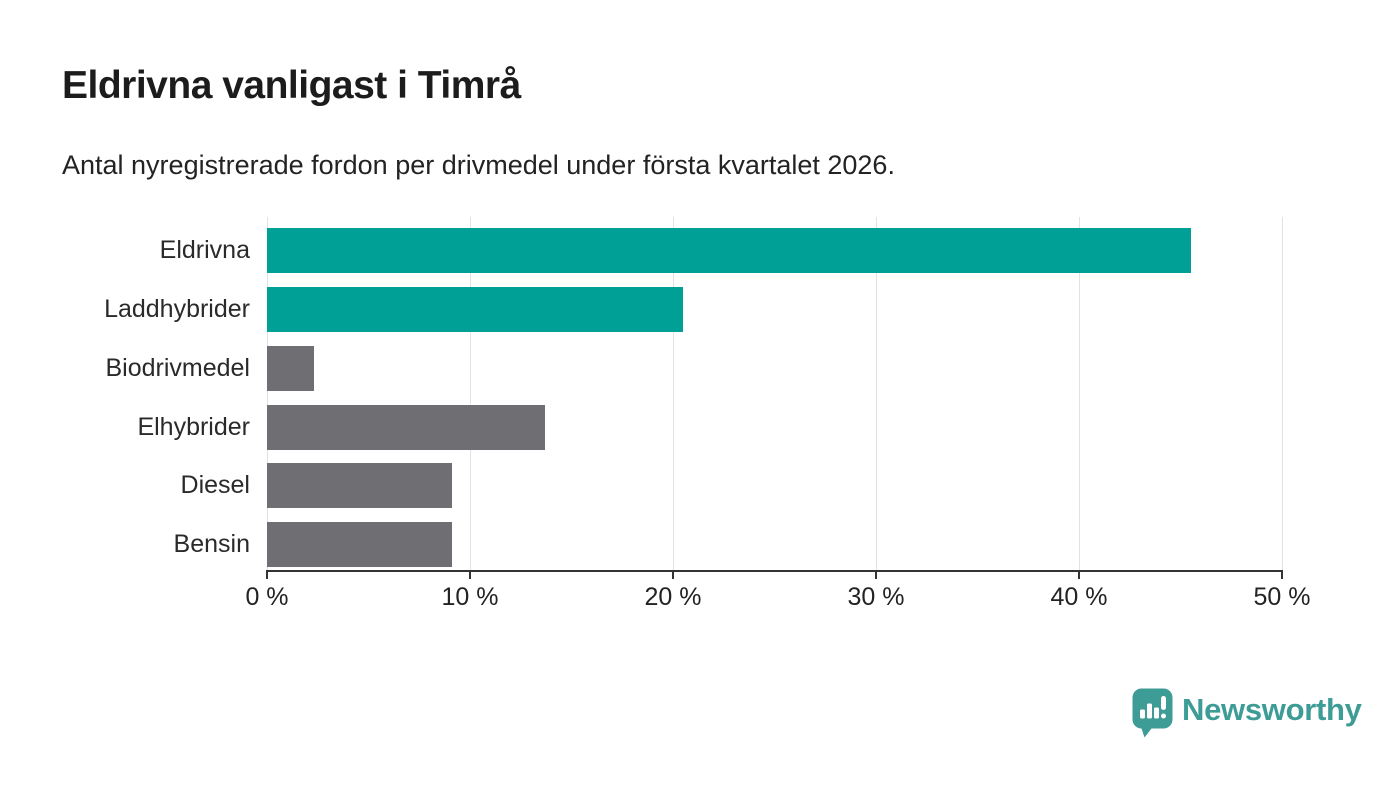 This screenshot has width=1400, height=793. Describe the element at coordinates (777, 595) in the screenshot. I see `x-axis: 0 % 10 % 20 % 30 % 40 % 50 %` at that location.